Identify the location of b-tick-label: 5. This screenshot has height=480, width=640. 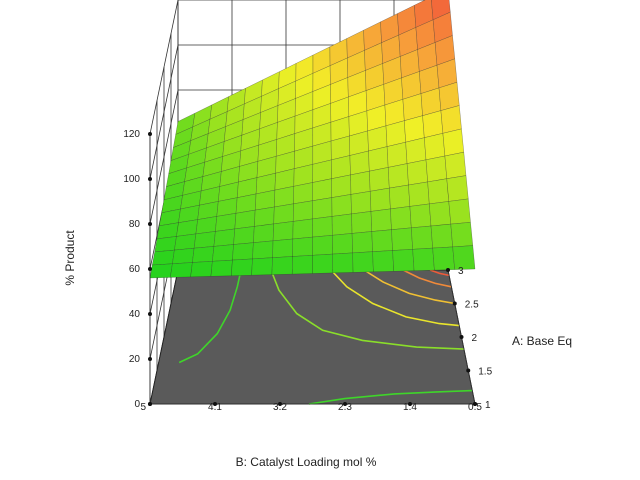
(143, 407).